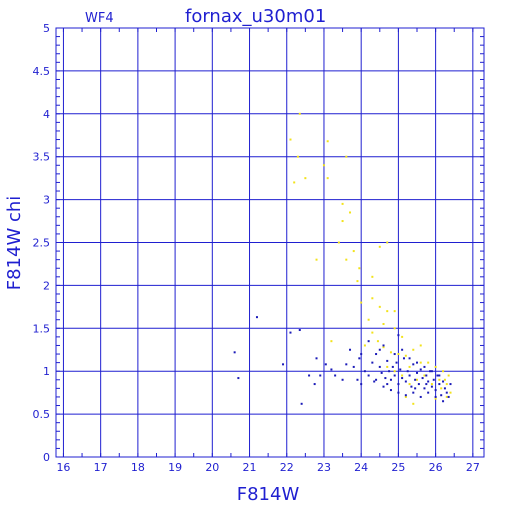  Describe the element at coordinates (46, 114) in the screenshot. I see `y-tick-label: 4` at that location.